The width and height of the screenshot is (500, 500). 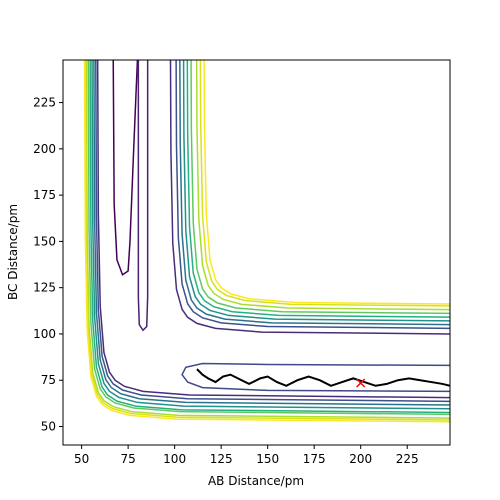 What do you see at coordinates (44, 241) in the screenshot?
I see `y-tick-label: 150` at bounding box center [44, 241].